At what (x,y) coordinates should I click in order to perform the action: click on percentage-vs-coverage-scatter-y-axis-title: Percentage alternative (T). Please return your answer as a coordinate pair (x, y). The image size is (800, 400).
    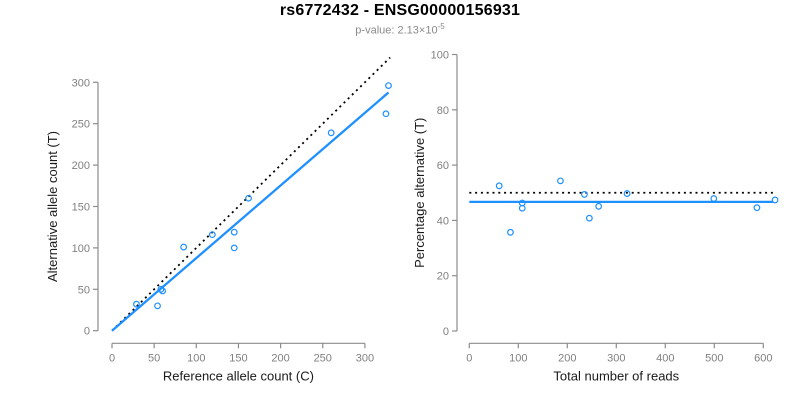
    Looking at the image, I should click on (419, 193).